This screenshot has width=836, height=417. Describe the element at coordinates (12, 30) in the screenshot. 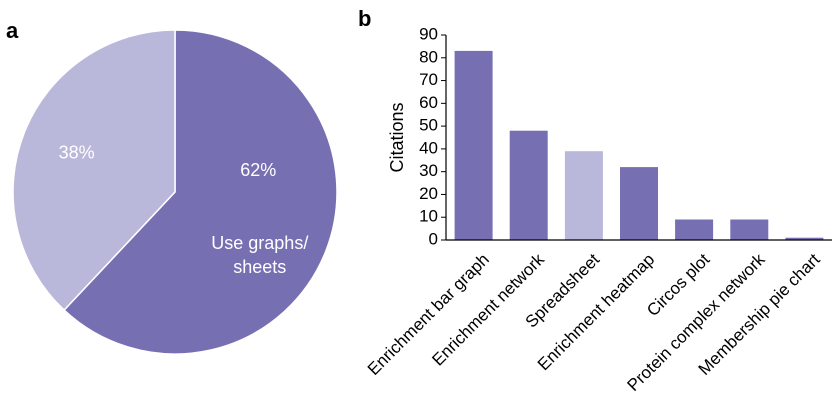

I see `panel-label-a: a` at that location.